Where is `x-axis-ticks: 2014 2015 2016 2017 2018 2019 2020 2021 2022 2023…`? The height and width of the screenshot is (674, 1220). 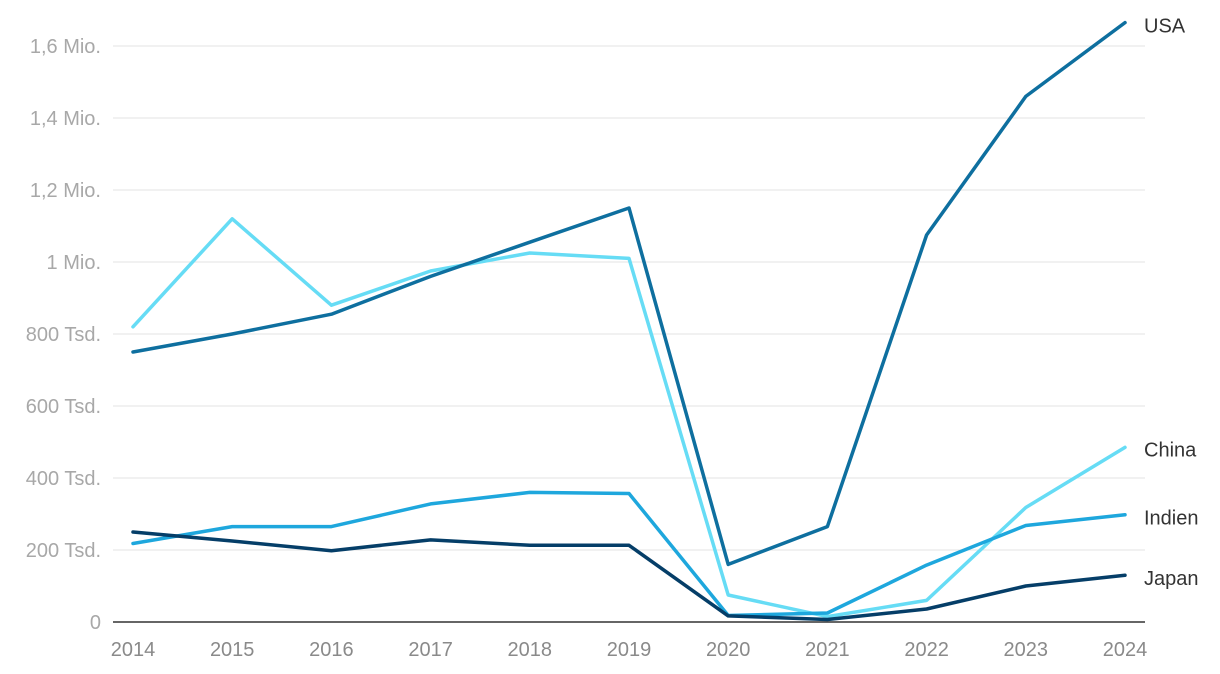 x-axis-ticks: 2014 2015 2016 2017 2018 2019 2020 2021 2022 2023… is located at coordinates (629, 650).